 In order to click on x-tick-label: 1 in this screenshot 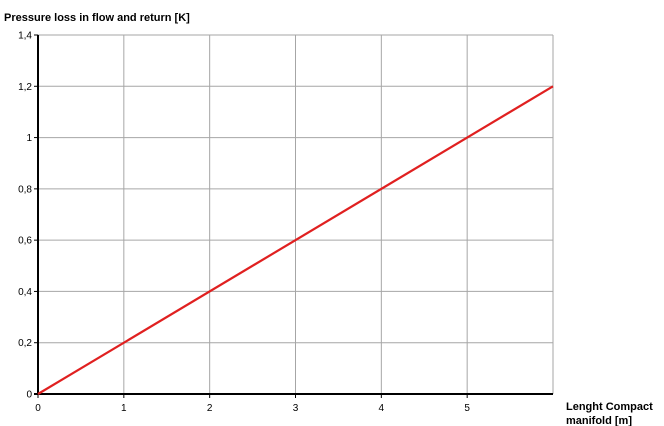, I will do `click(124, 408)`.